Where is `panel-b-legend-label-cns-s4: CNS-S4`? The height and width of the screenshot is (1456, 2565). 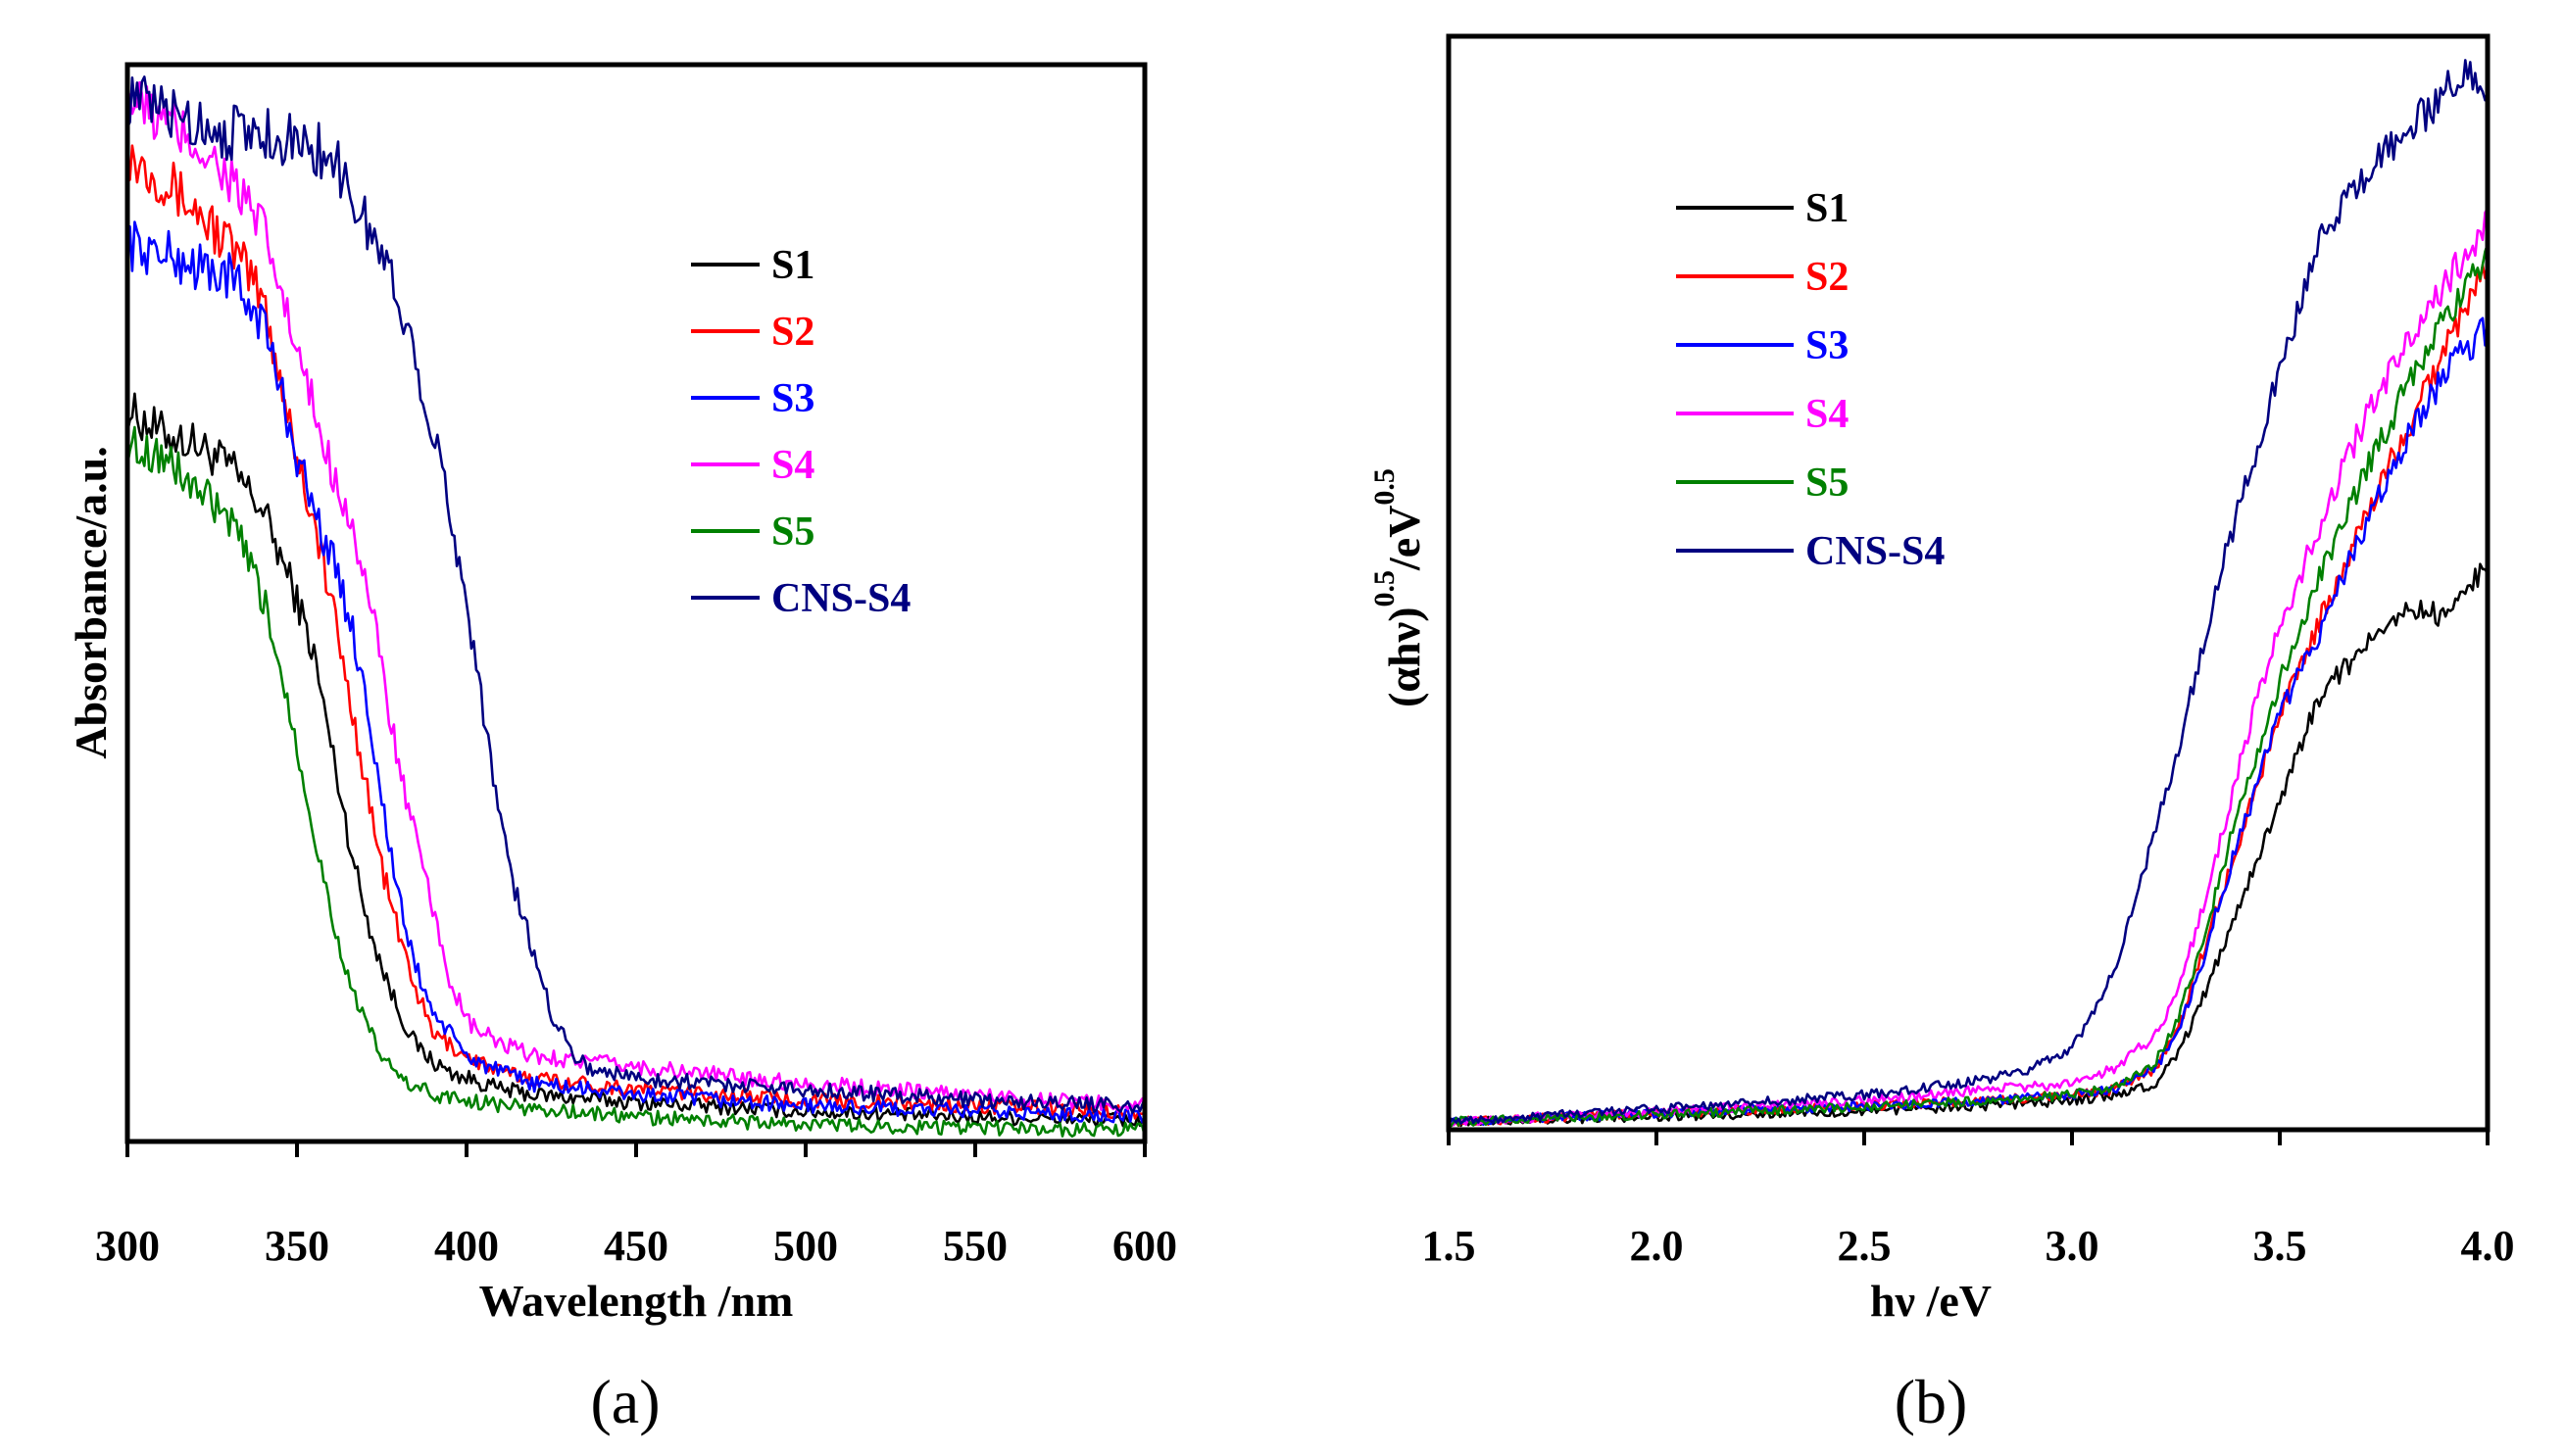
panel-b-legend-label-cns-s4: CNS-S4 is located at coordinates (1875, 551).